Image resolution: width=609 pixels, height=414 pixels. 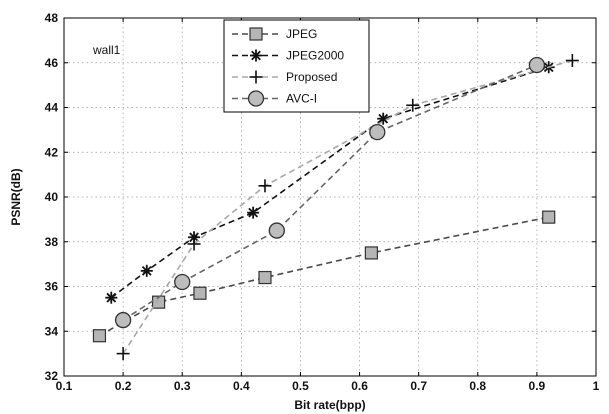 What do you see at coordinates (52, 197) in the screenshot?
I see `y-tick-label: 40` at bounding box center [52, 197].